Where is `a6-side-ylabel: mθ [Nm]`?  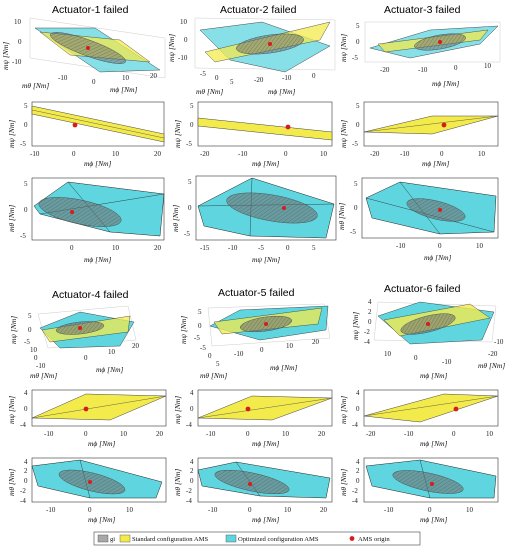
a6-side-ylabel: mθ [Nm] is located at coordinates (343, 482).